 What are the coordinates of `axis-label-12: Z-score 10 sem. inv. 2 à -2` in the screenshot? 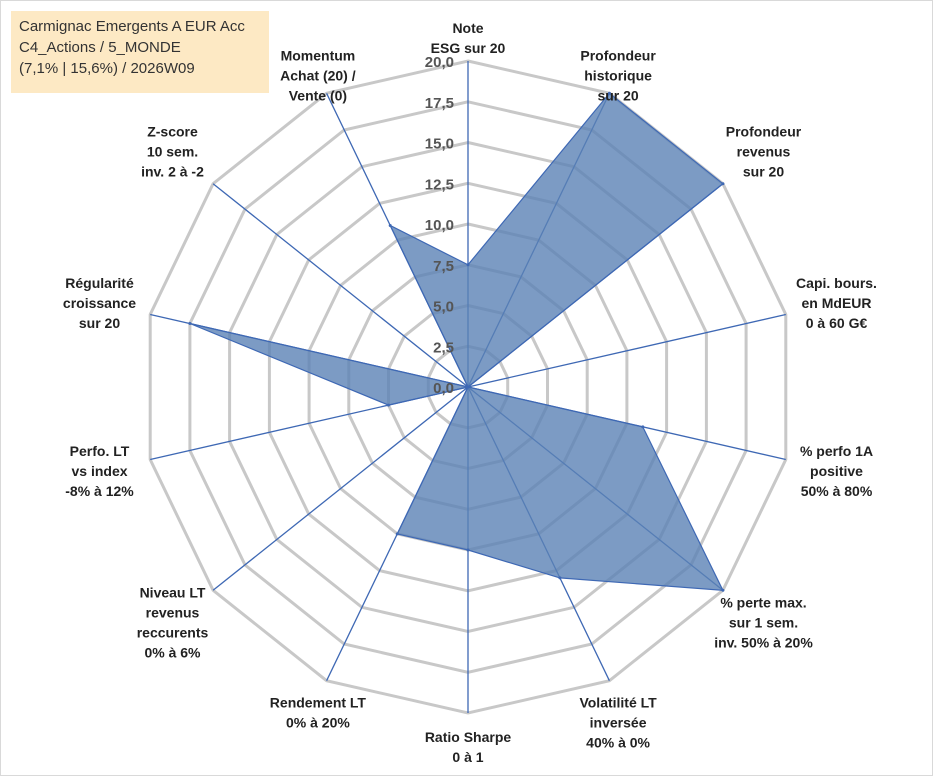 It's located at (172, 151).